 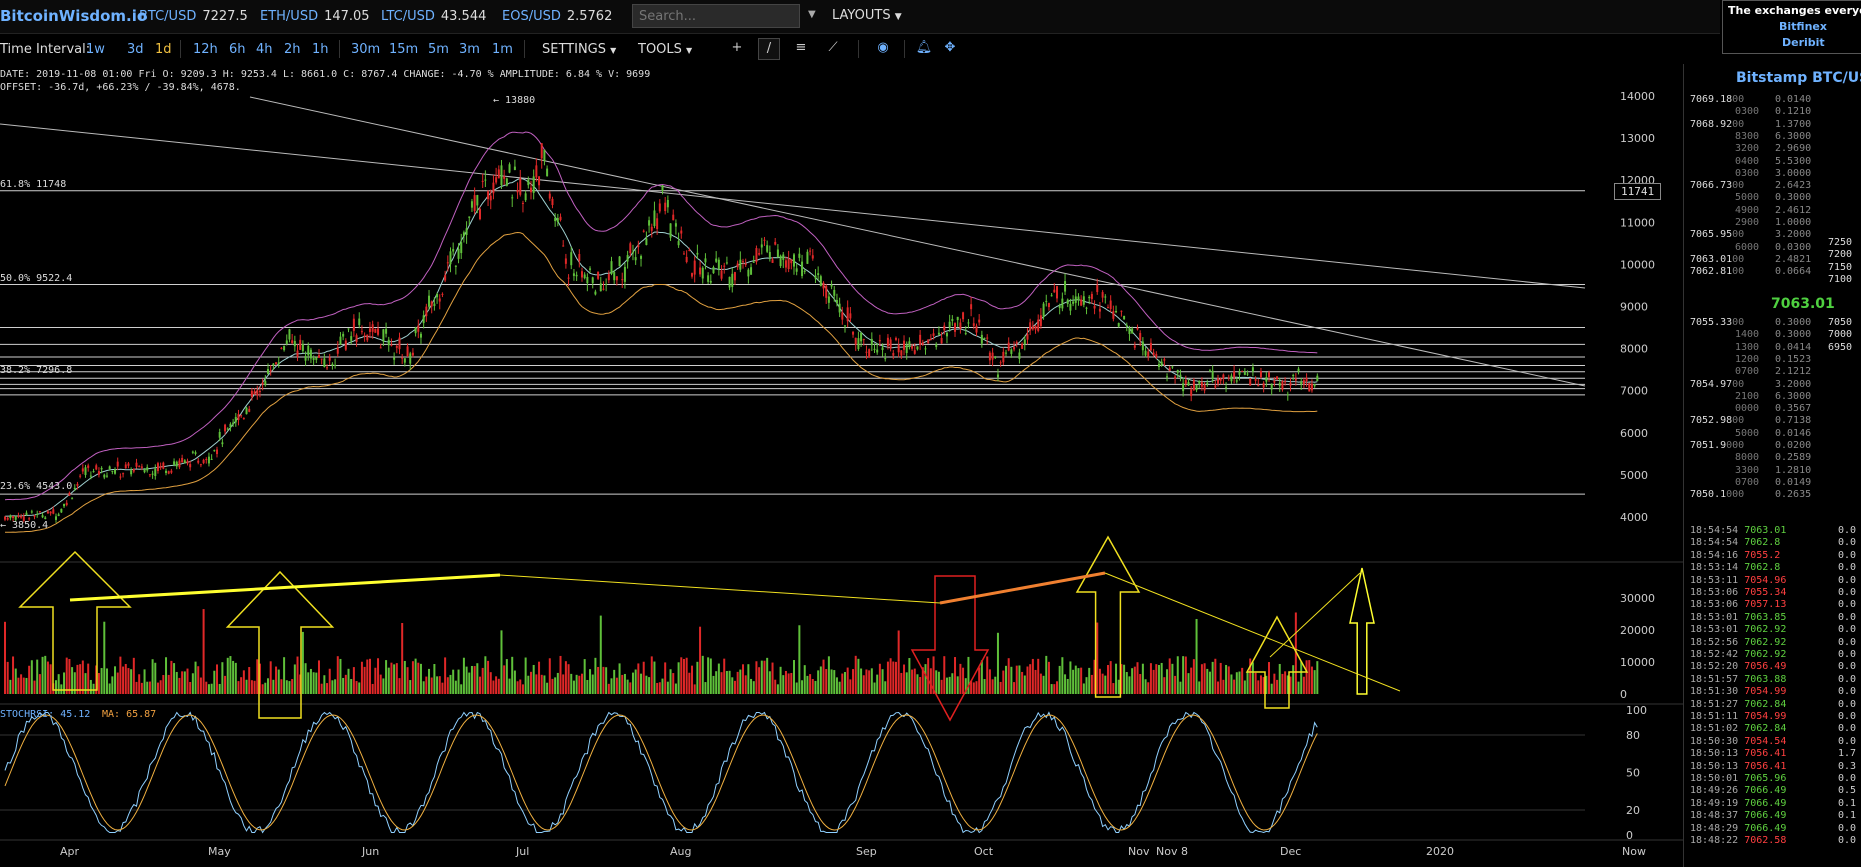 What do you see at coordinates (74, 16) in the screenshot?
I see `brand-logo: BitcoinWisdom.io` at bounding box center [74, 16].